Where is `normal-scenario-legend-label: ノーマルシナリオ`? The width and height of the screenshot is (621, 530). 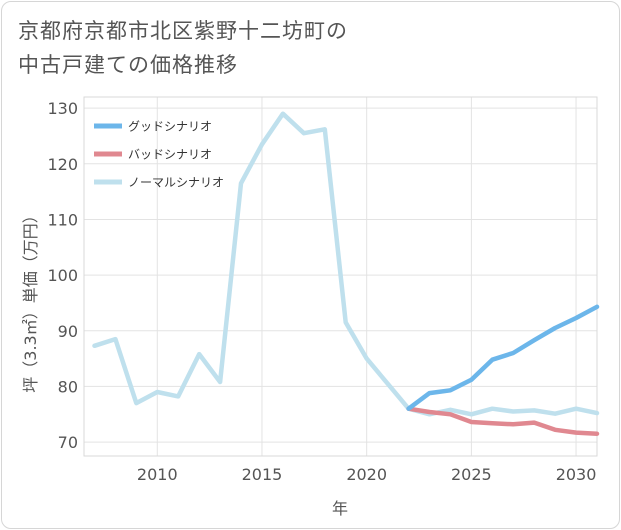
normal-scenario-legend-label: ノーマルシナリオ is located at coordinates (176, 183).